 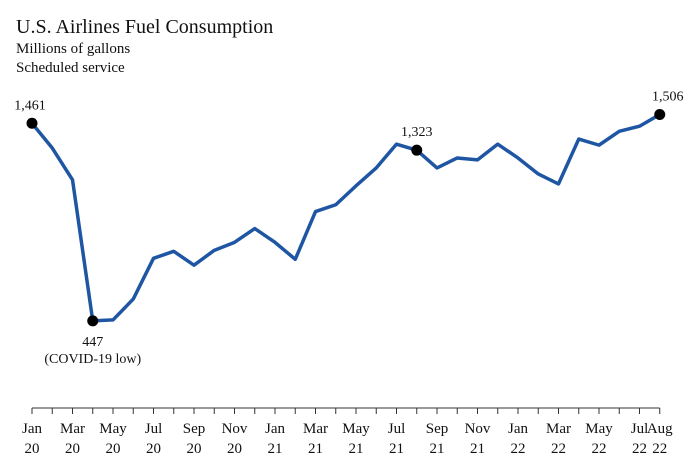 What do you see at coordinates (32, 439) in the screenshot?
I see `x-tick-label: Jan 20` at bounding box center [32, 439].